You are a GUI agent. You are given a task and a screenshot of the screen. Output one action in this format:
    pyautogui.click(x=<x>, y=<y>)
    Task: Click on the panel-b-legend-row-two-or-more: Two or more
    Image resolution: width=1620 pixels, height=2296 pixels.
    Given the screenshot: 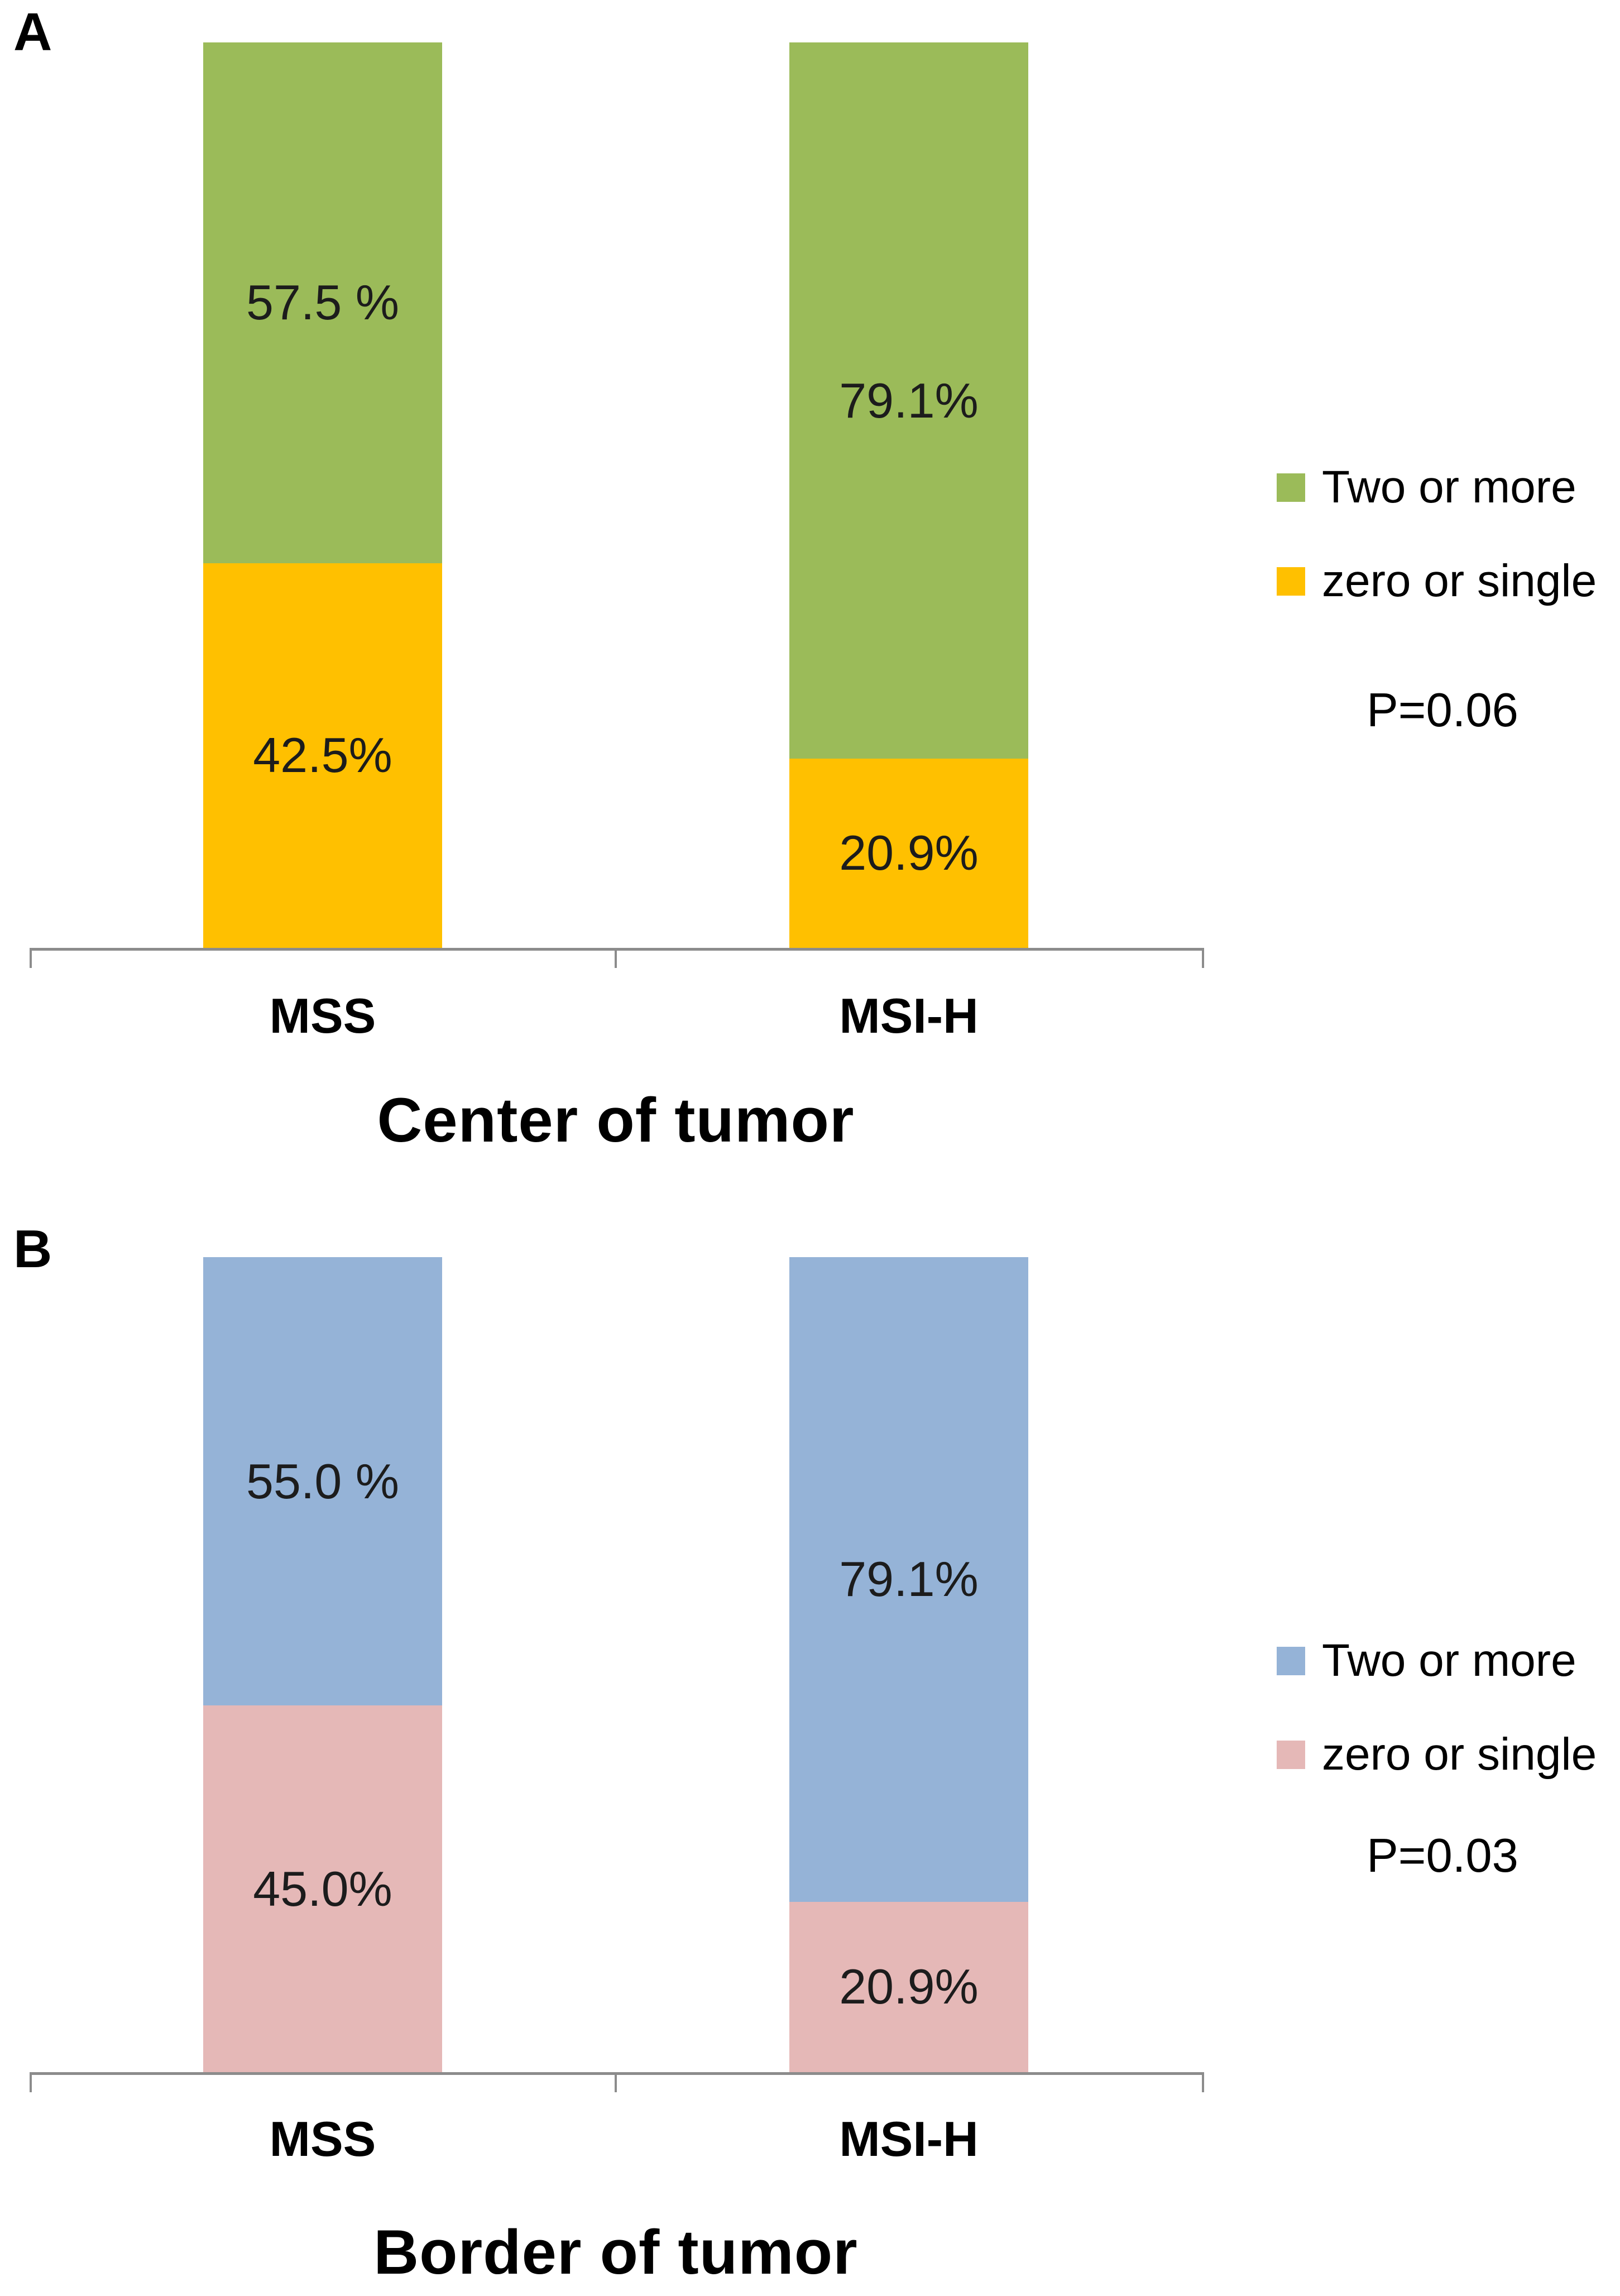 What is the action you would take?
    pyautogui.click(x=1427, y=1661)
    